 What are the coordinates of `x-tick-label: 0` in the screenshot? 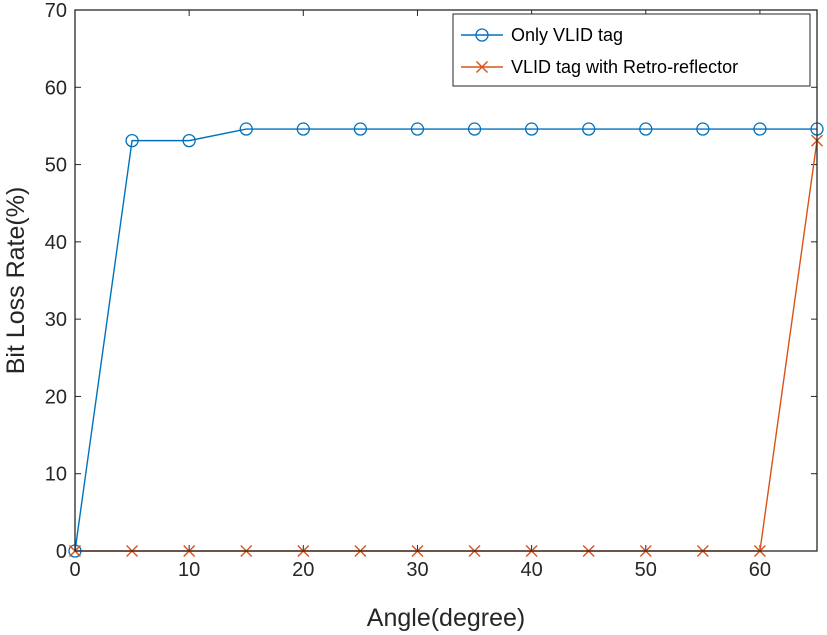 It's located at (74, 570).